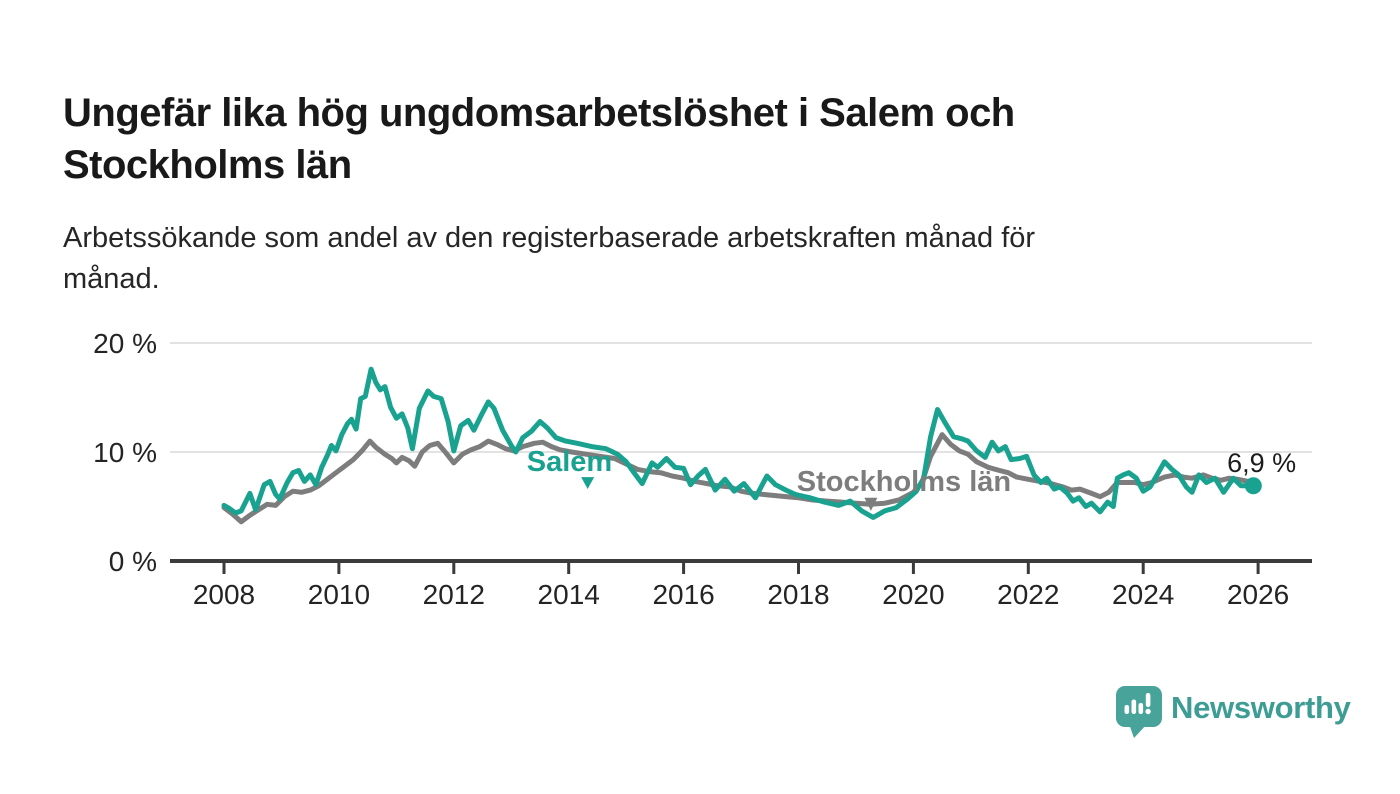 Image resolution: width=1400 pixels, height=794 pixels. Describe the element at coordinates (798, 594) in the screenshot. I see `x-tick-label-2018: 2018` at that location.